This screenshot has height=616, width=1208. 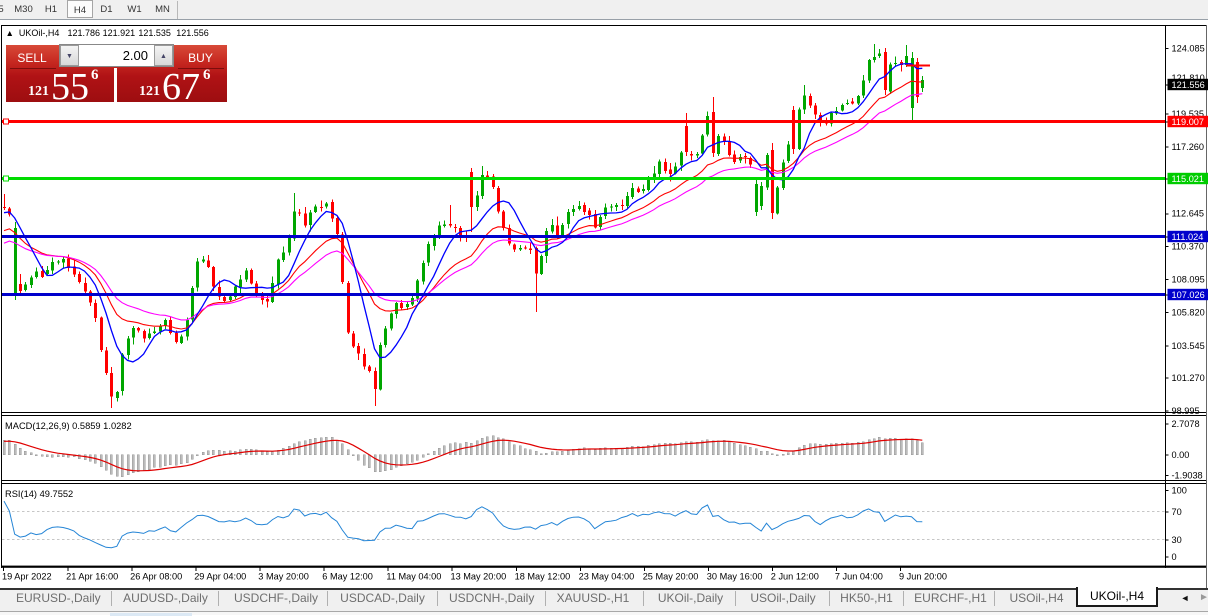 What do you see at coordinates (859, 577) in the screenshot?
I see `svg-text: 7 Jun 04:00` at bounding box center [859, 577].